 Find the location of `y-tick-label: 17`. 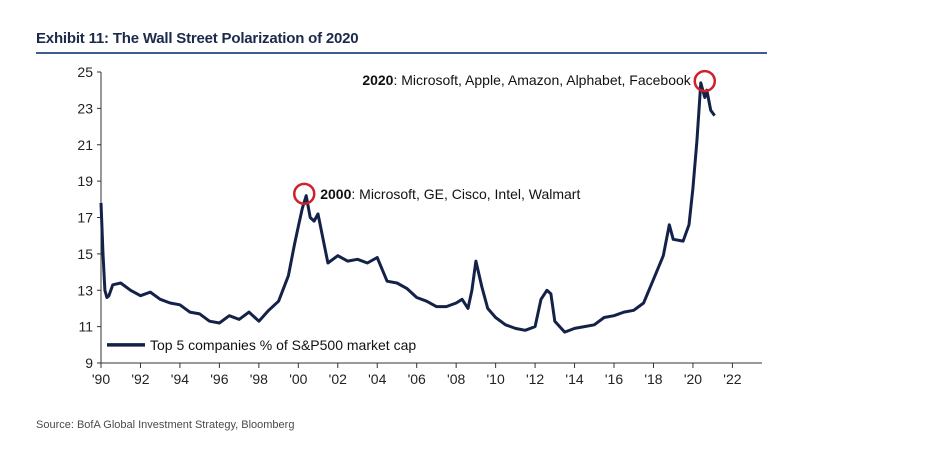

y-tick-label: 17 is located at coordinates (85, 218).